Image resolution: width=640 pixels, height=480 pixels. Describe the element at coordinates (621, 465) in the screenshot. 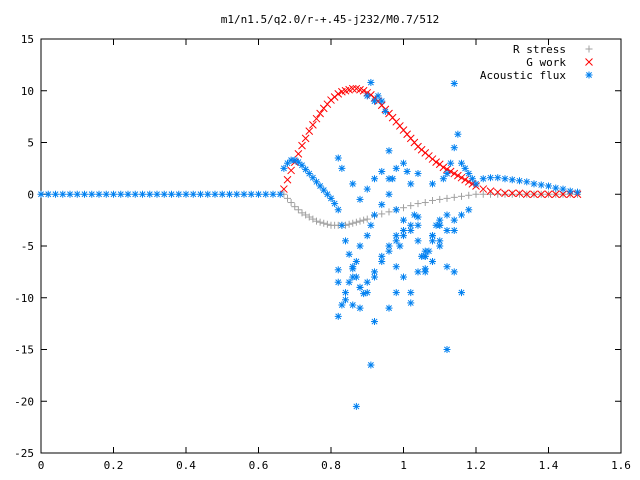

I see `x-tick-label: 1.6` at that location.